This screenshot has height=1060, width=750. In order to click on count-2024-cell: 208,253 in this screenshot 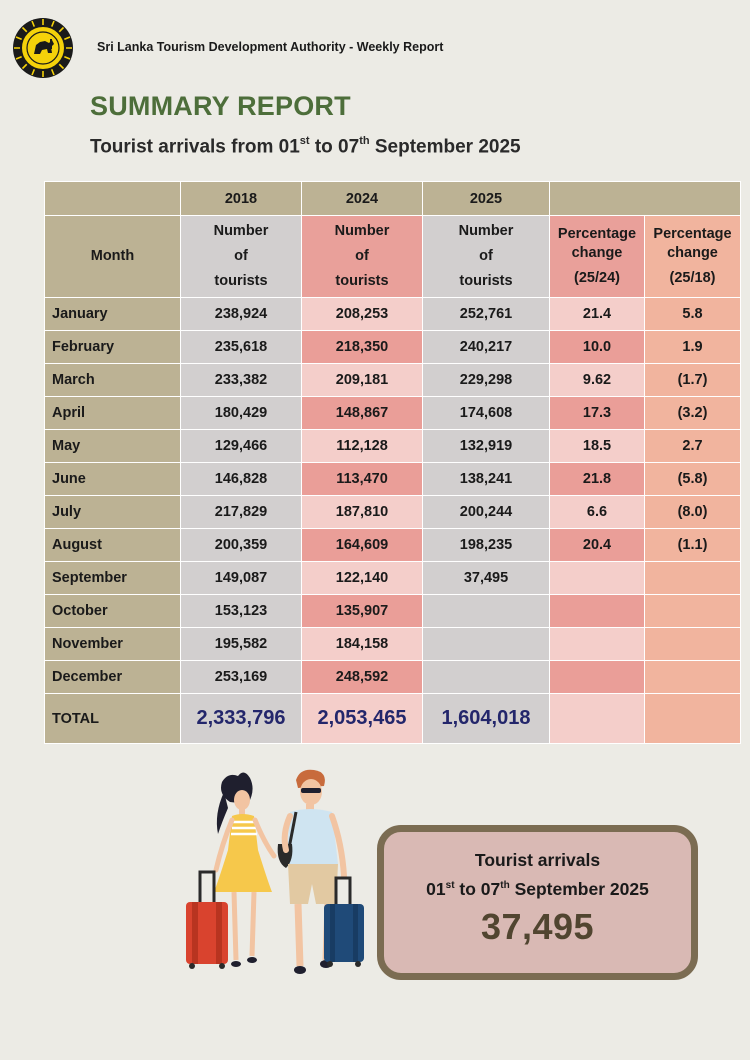, I will do `click(362, 314)`.